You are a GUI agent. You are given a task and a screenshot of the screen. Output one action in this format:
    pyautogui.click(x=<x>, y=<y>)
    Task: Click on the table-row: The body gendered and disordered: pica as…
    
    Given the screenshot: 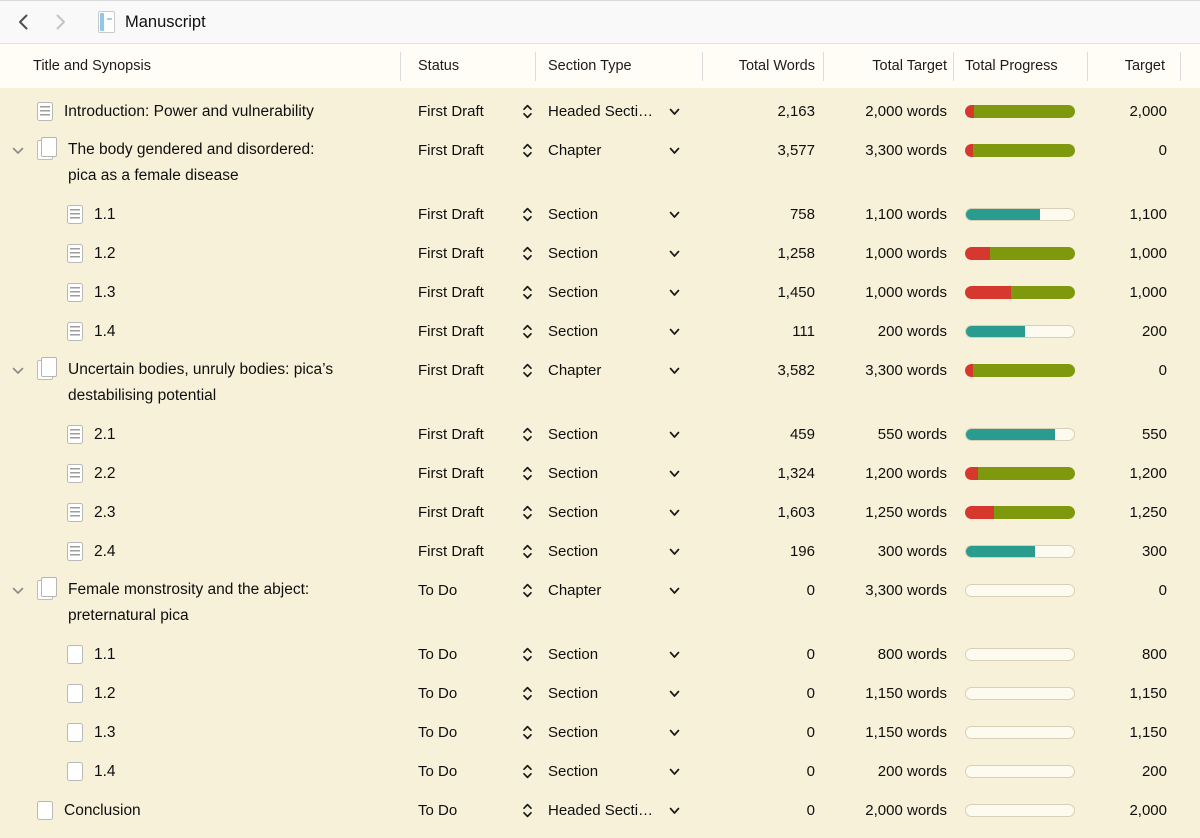 What is the action you would take?
    pyautogui.click(x=600, y=163)
    